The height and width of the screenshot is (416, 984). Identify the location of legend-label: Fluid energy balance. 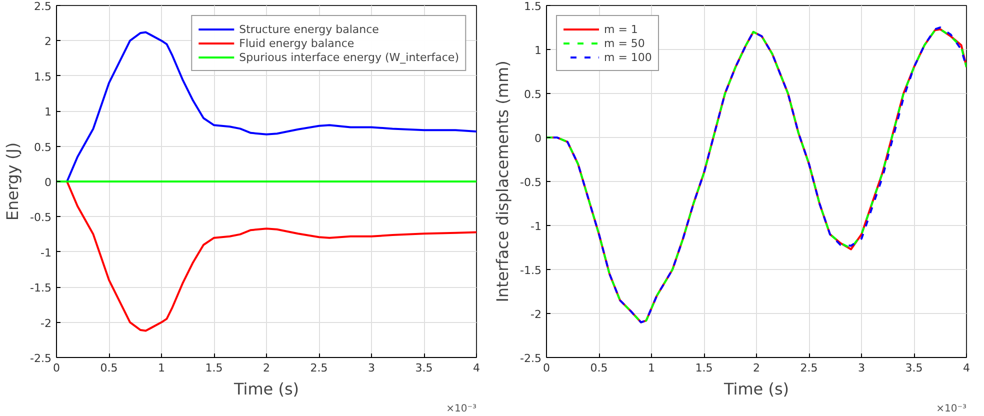
(296, 43).